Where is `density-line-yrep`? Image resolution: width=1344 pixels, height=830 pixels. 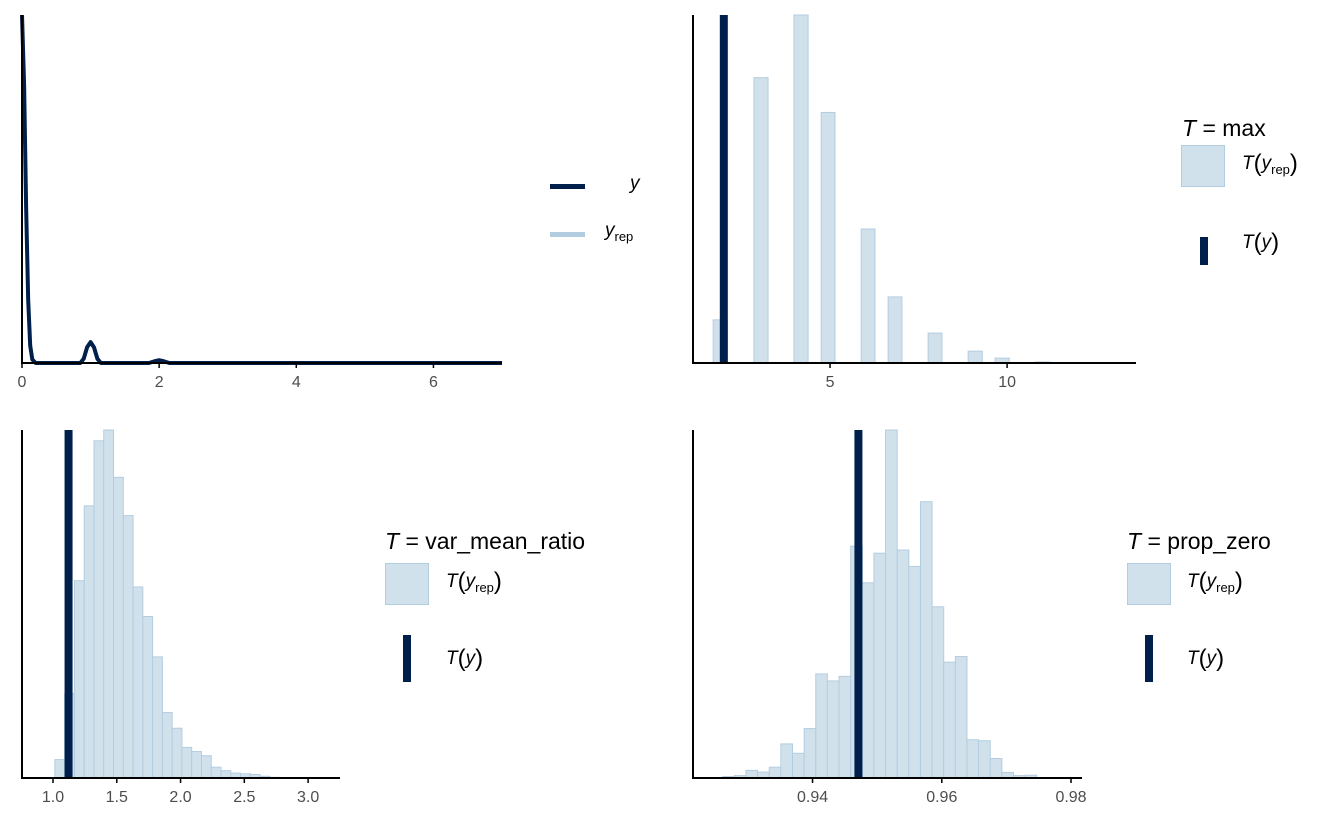
density-line-yrep is located at coordinates (261, 191).